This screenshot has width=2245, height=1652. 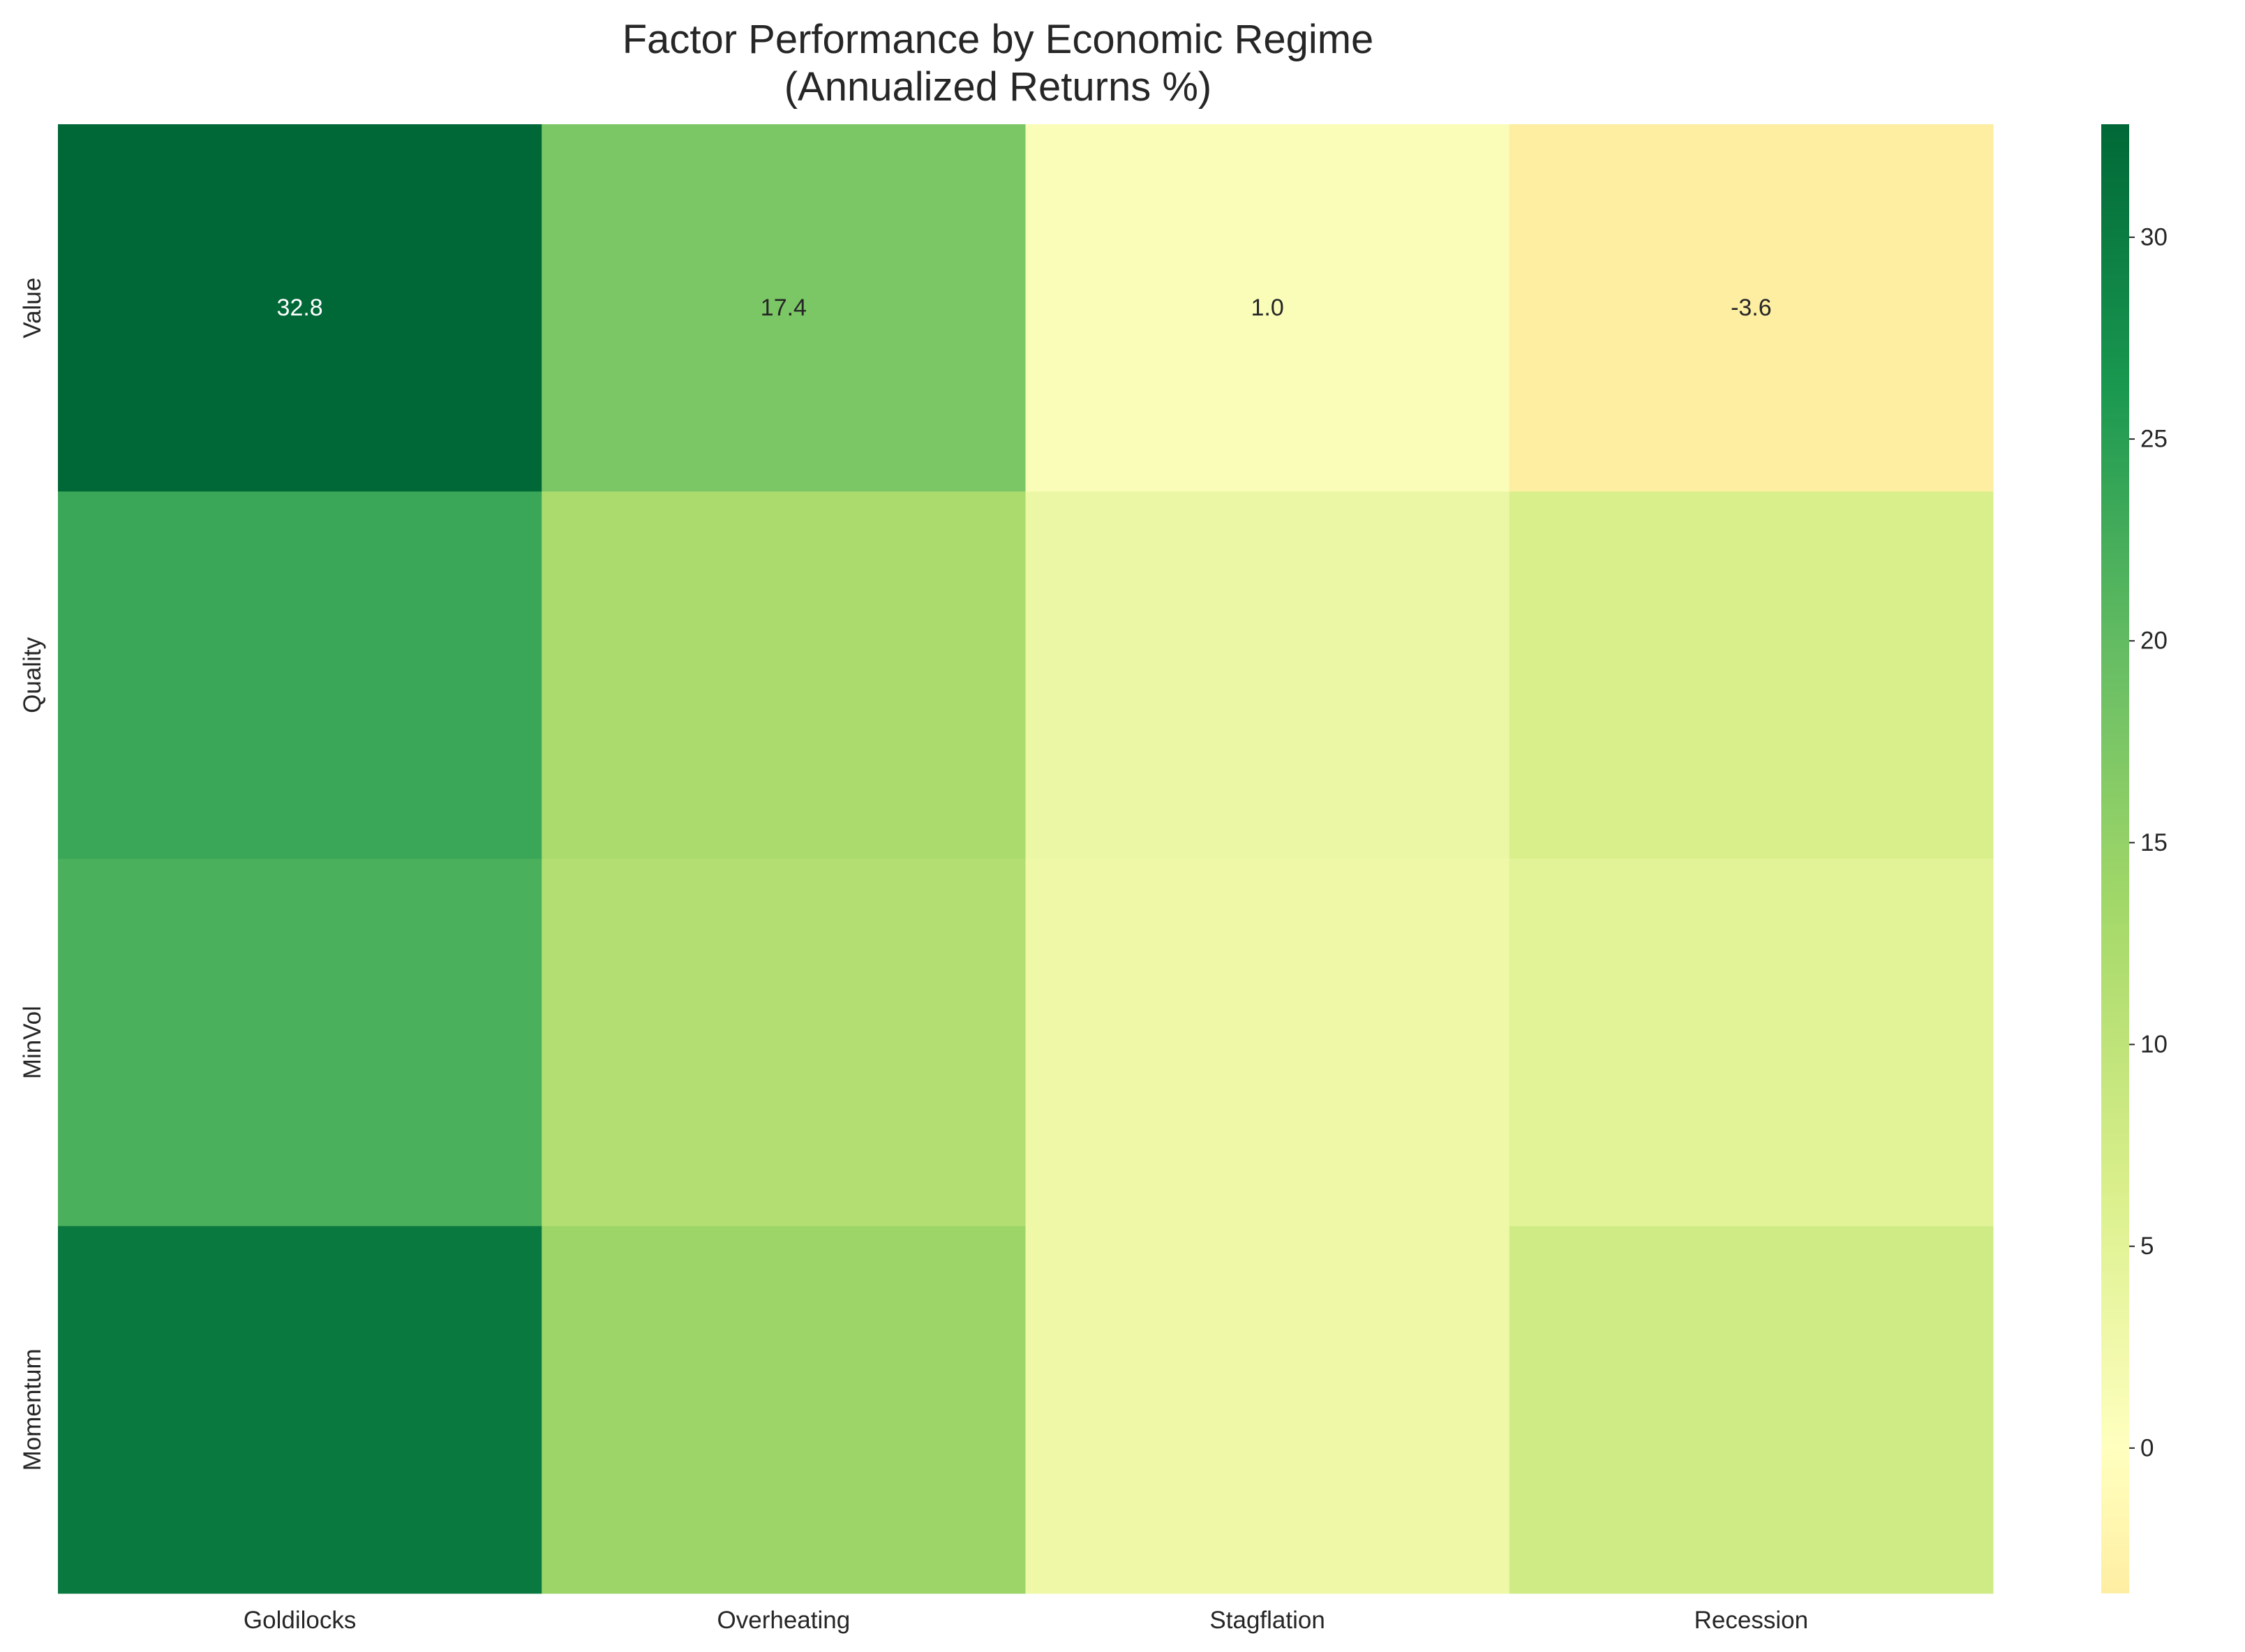 What do you see at coordinates (300, 1620) in the screenshot?
I see `x-tick-label: Goldilocks` at bounding box center [300, 1620].